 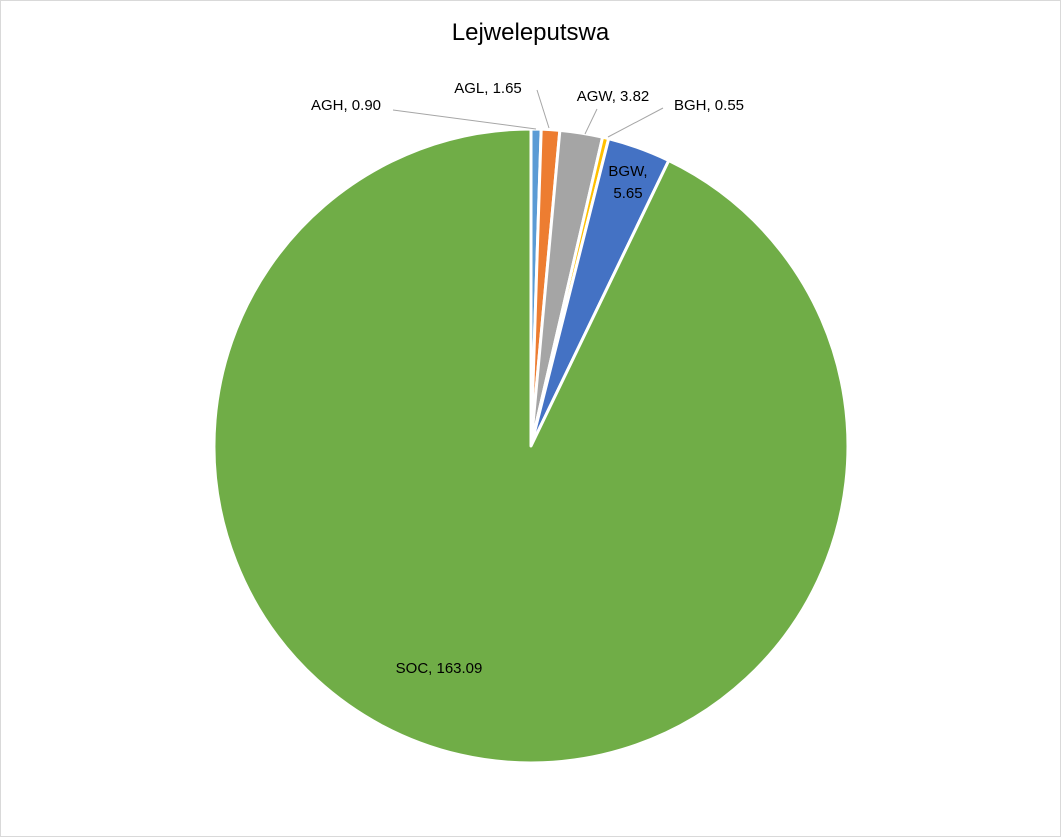 What do you see at coordinates (543, 109) in the screenshot?
I see `leader-line-agl` at bounding box center [543, 109].